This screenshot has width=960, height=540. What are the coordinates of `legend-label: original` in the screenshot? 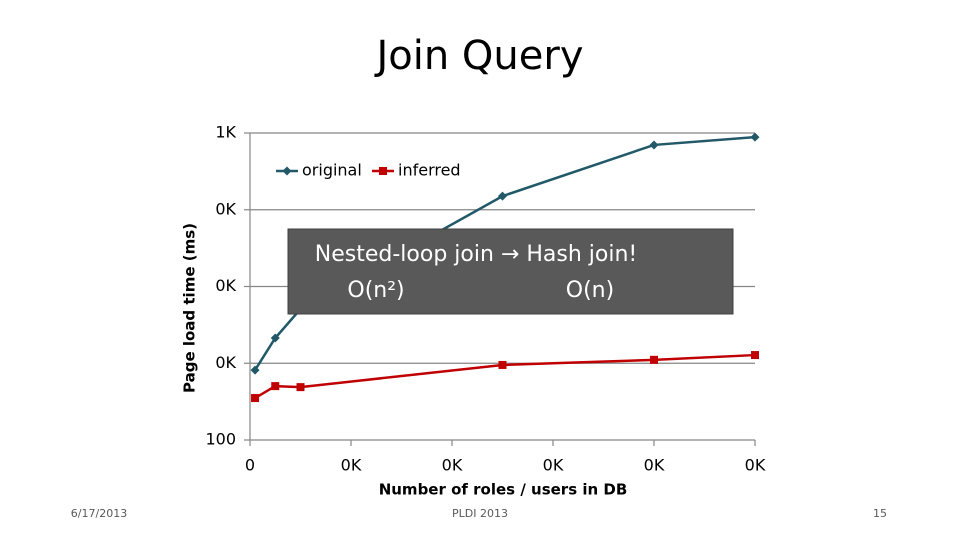 It's located at (332, 170).